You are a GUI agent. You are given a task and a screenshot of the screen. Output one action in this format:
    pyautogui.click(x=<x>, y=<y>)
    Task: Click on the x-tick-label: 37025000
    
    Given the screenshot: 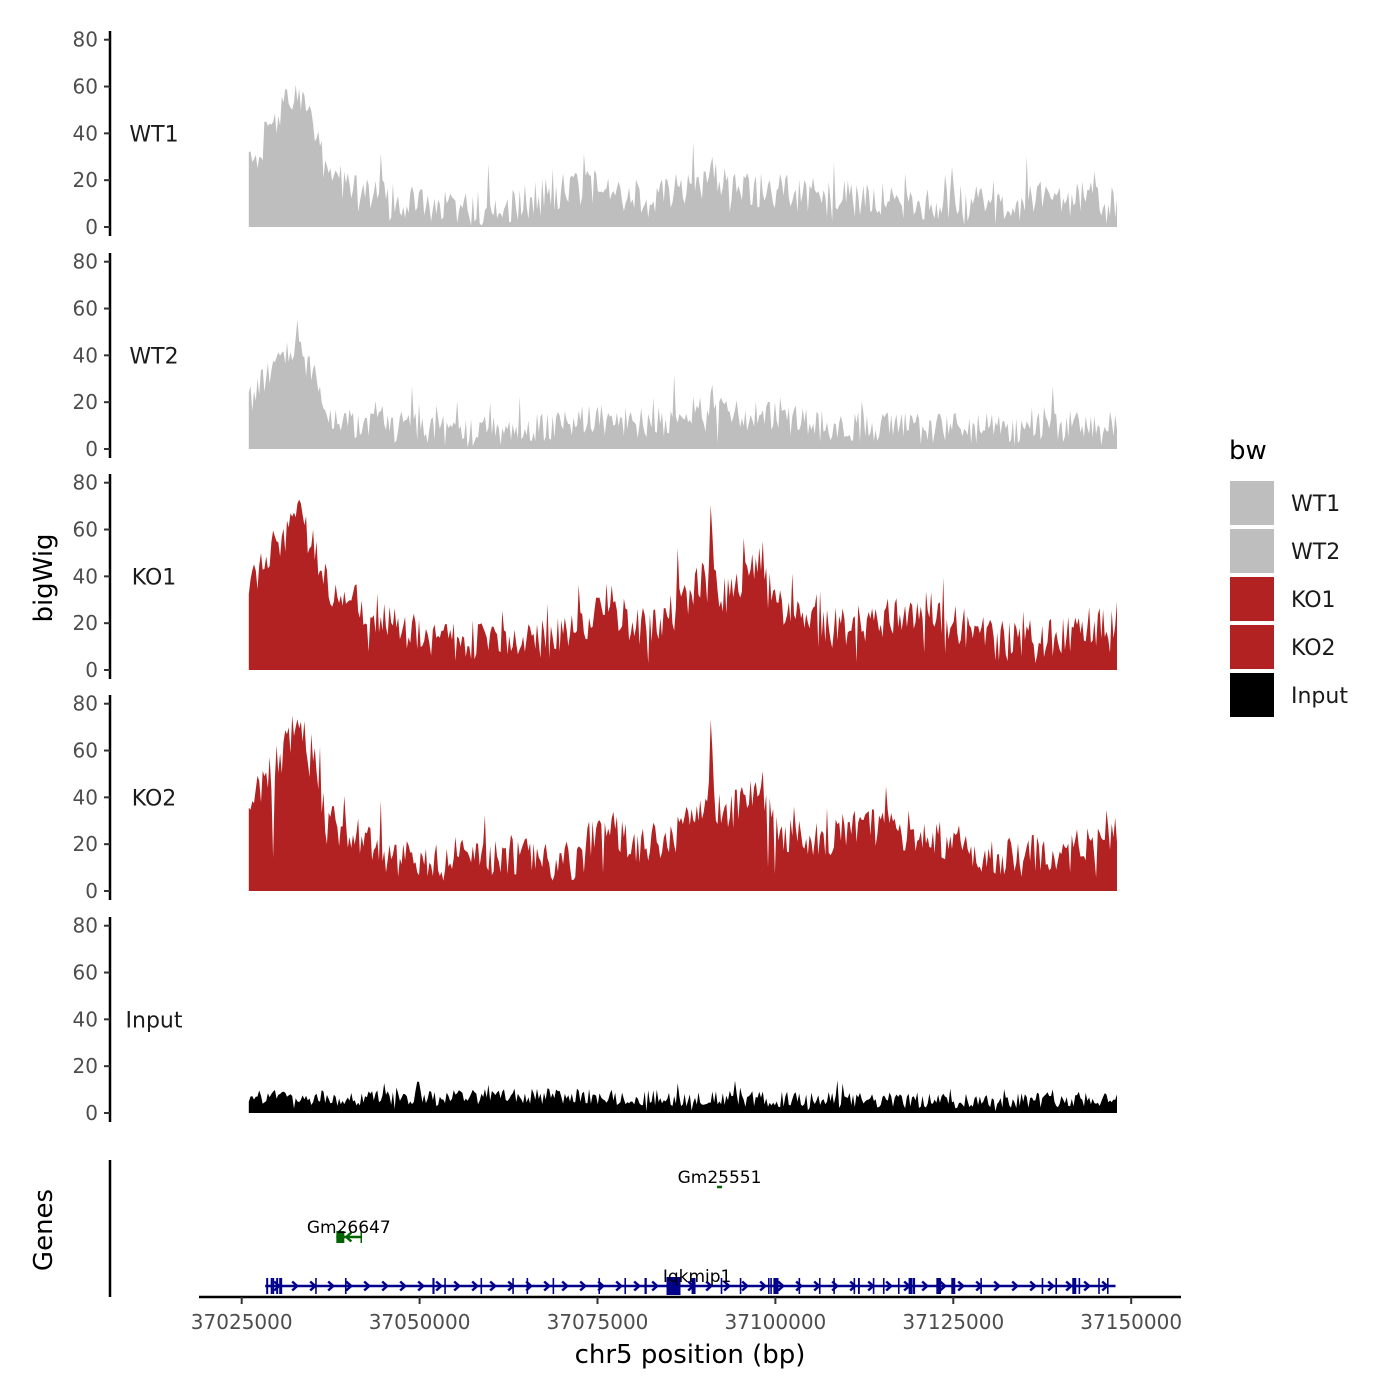 What is the action you would take?
    pyautogui.click(x=242, y=1322)
    